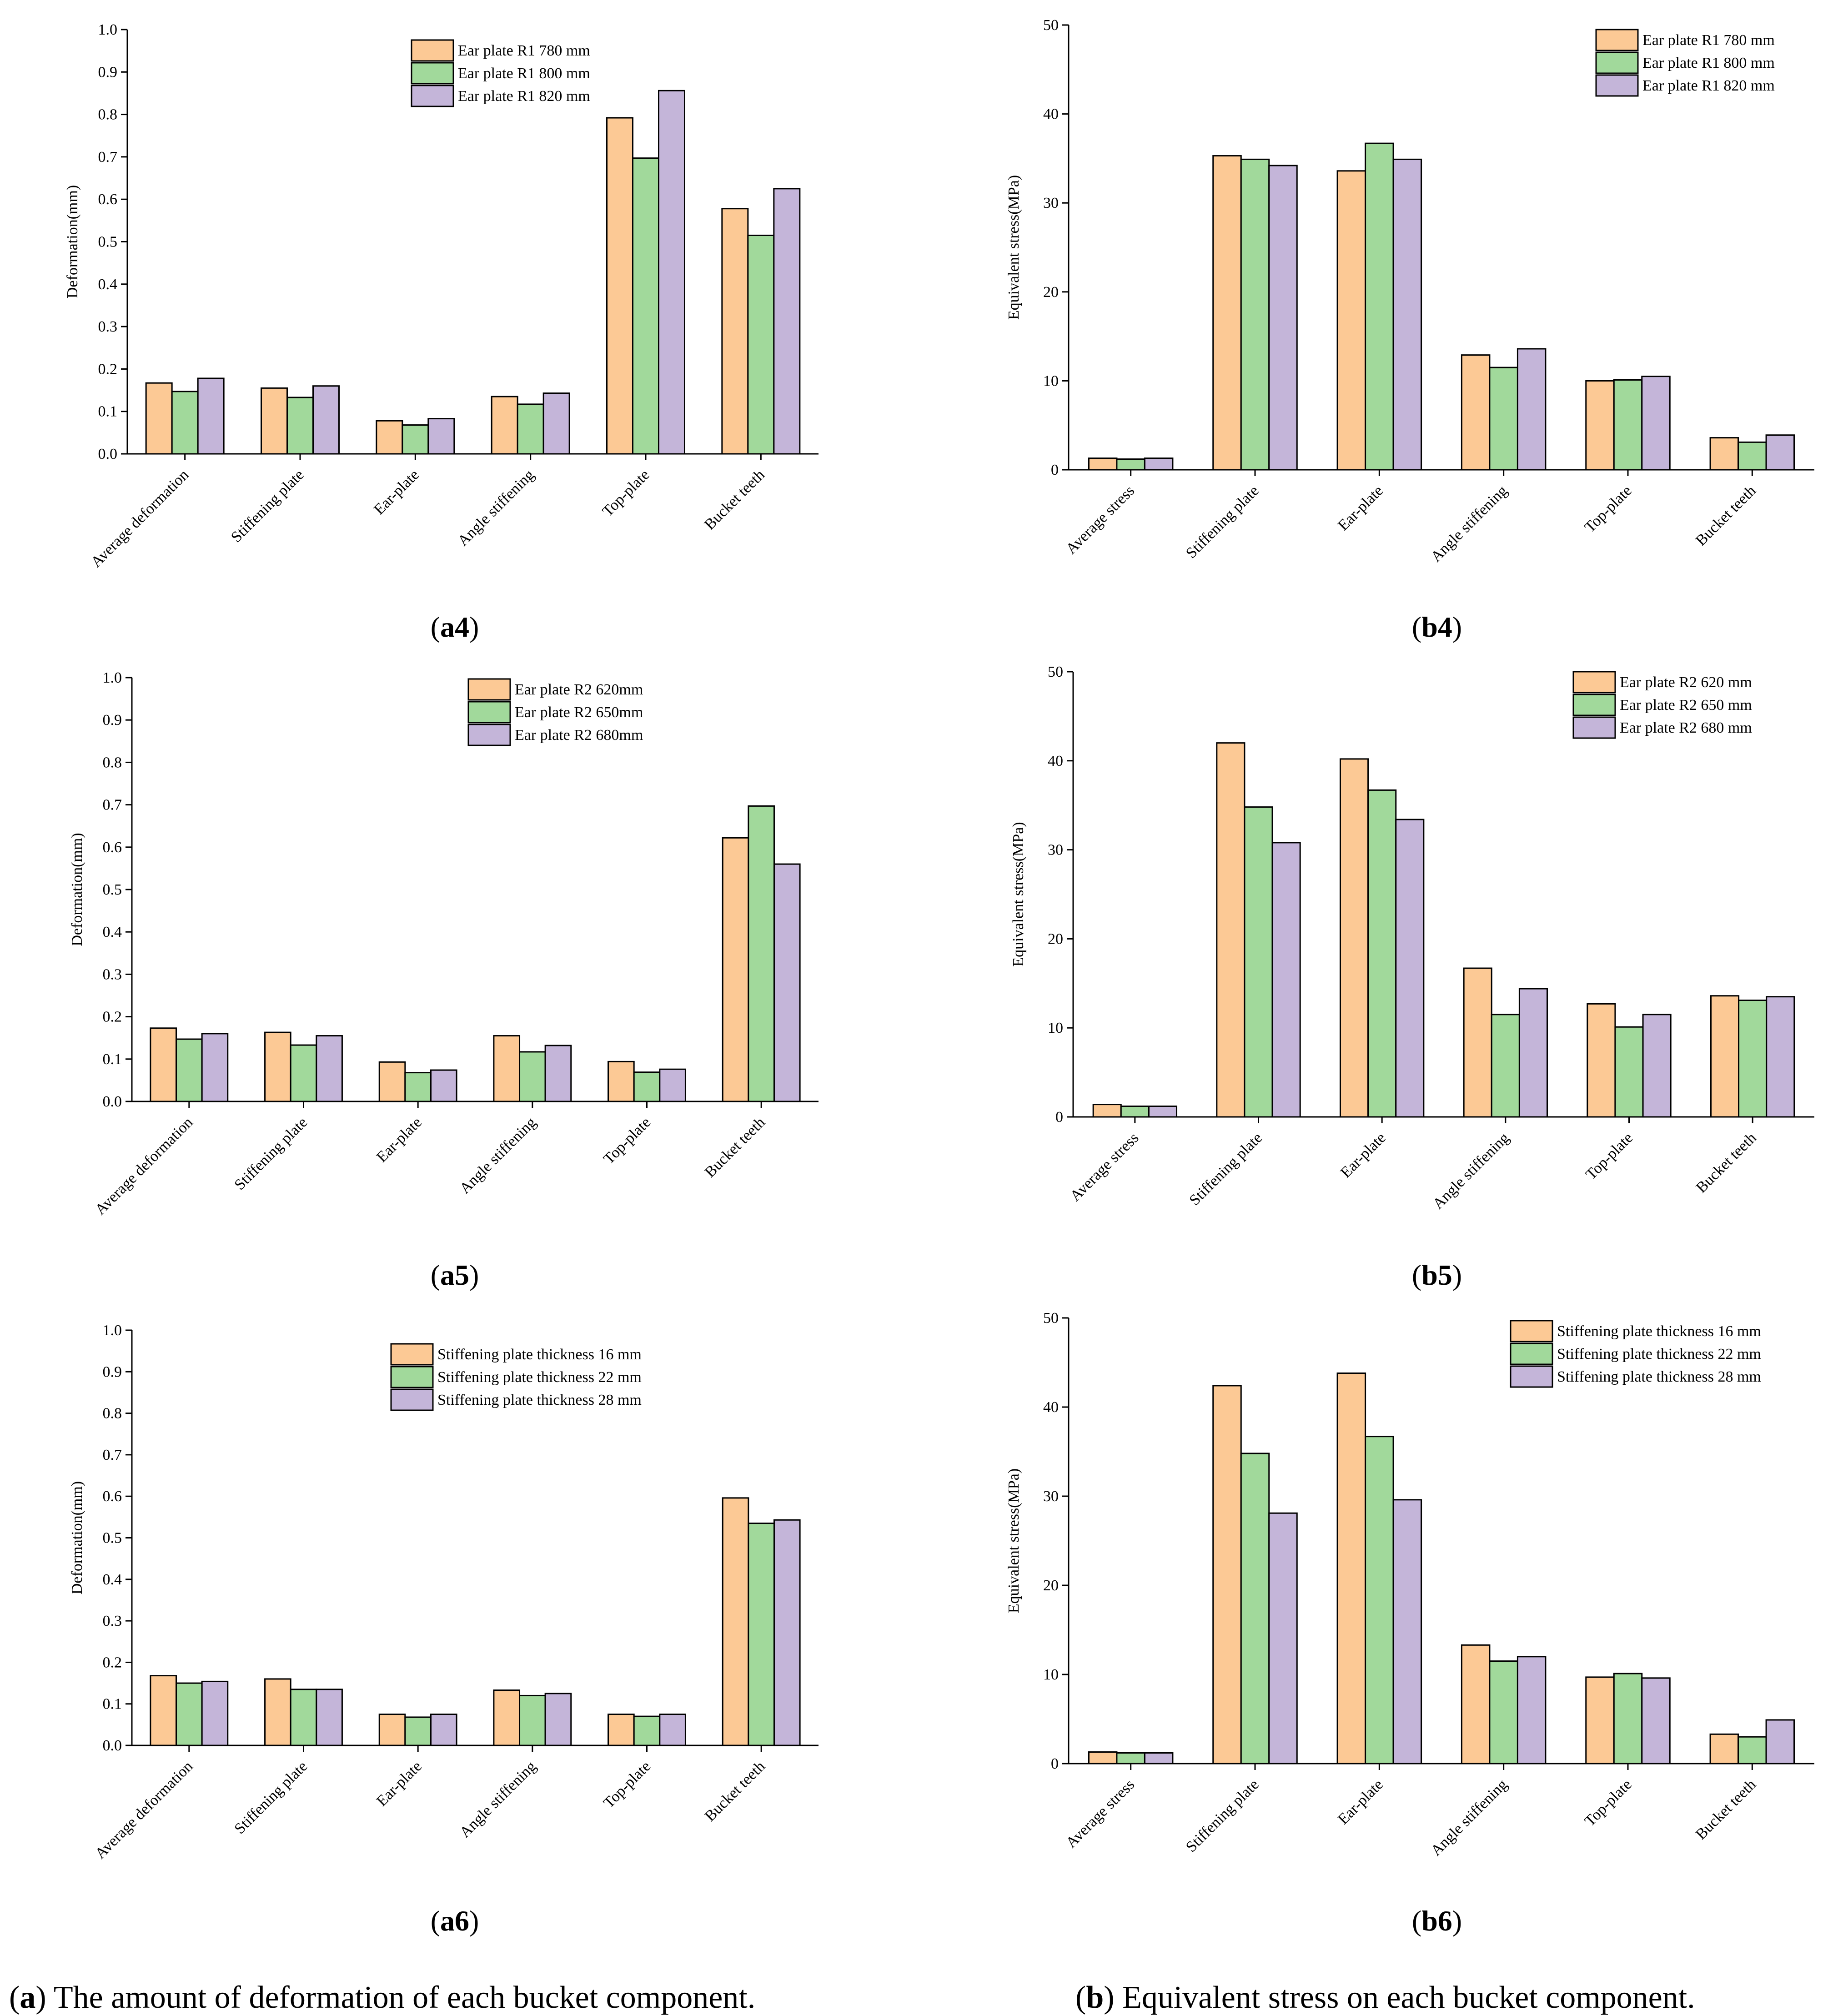  I want to click on panel-label-a6: (a6), so click(455, 1921).